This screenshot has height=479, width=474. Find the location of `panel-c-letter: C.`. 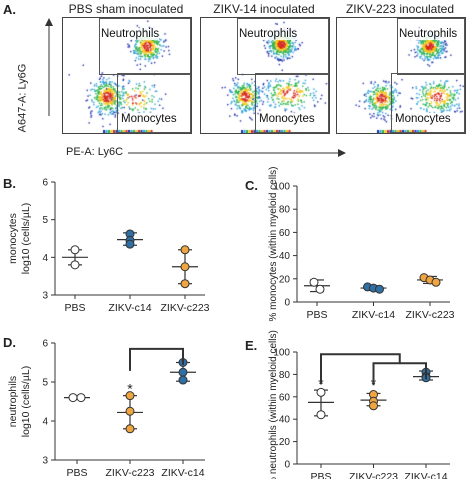

panel-c-letter: C. is located at coordinates (251, 185).